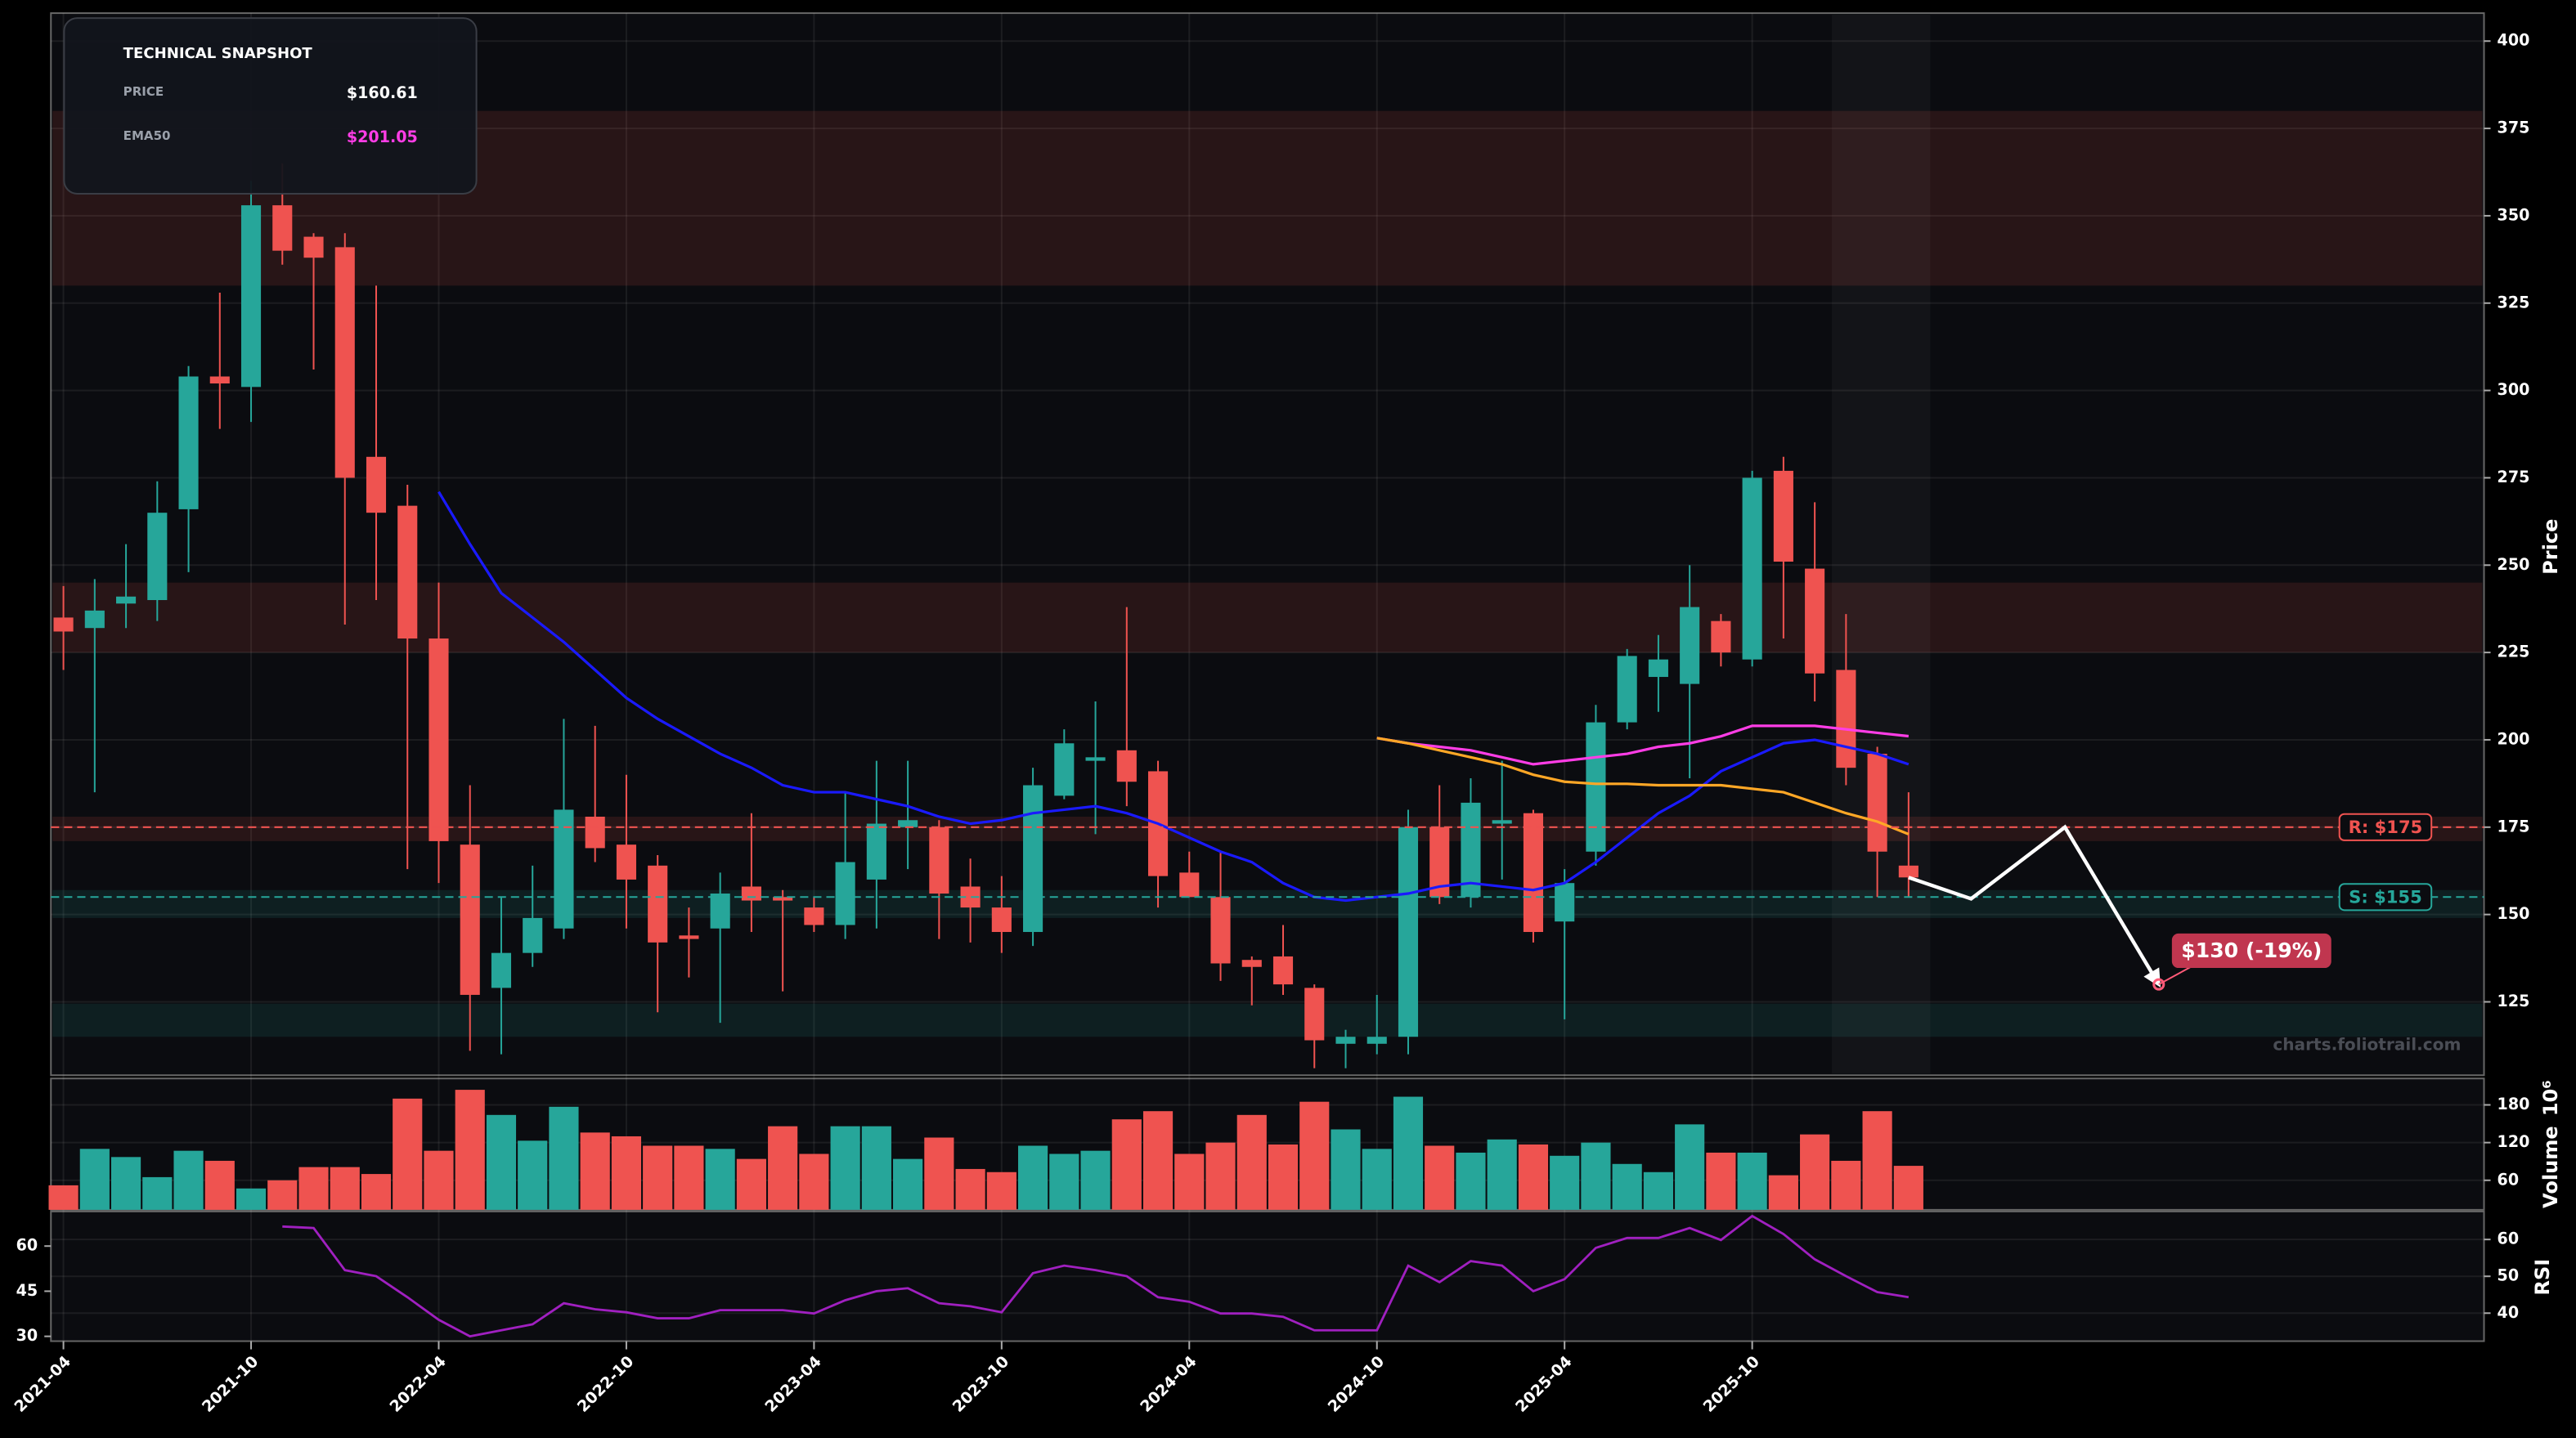  I want to click on target-label-box, so click(2251, 951).